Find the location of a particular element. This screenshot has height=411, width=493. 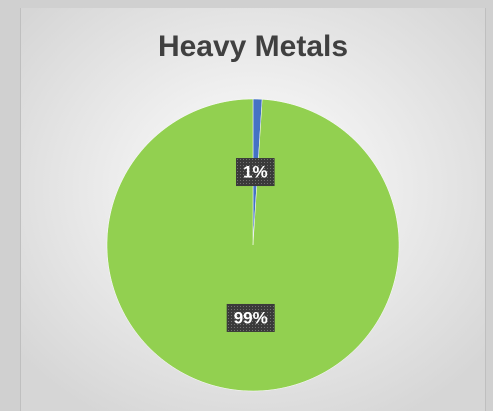

chart-title: Heavy Metals is located at coordinates (253, 46).